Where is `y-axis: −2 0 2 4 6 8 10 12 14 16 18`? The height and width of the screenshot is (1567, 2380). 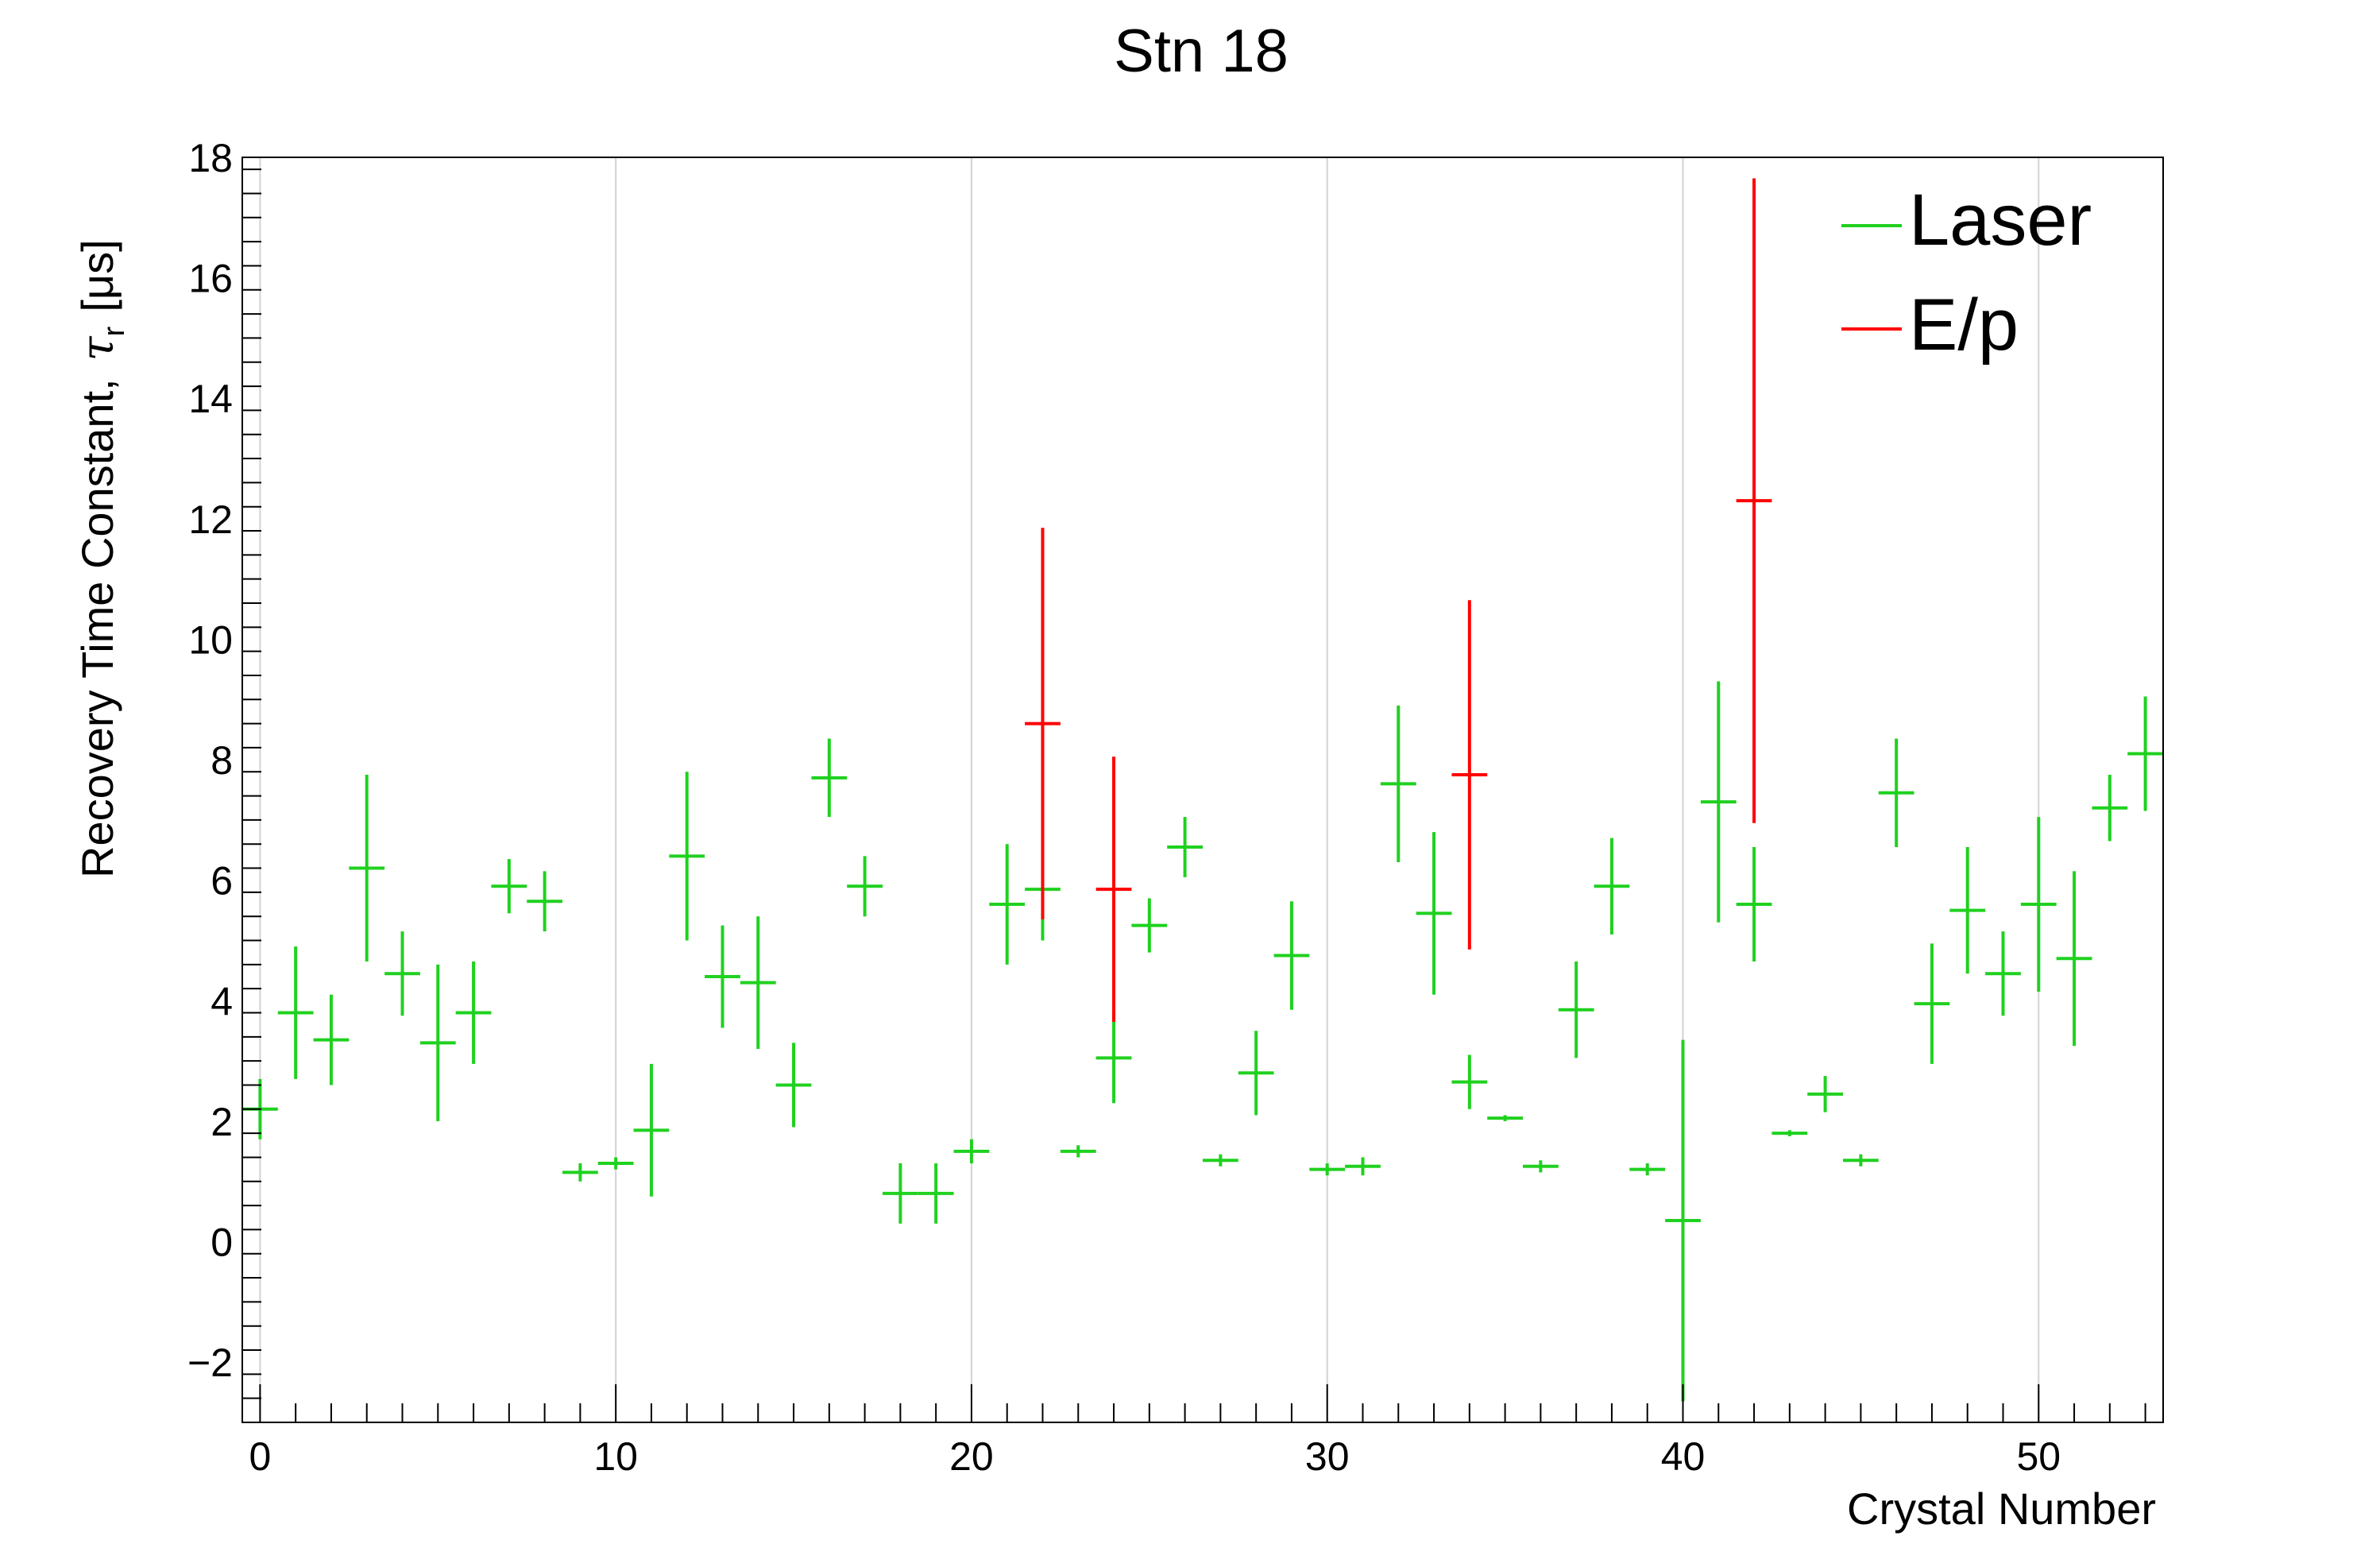 y-axis: −2 0 2 4 6 8 10 12 14 16 18 is located at coordinates (224, 779).